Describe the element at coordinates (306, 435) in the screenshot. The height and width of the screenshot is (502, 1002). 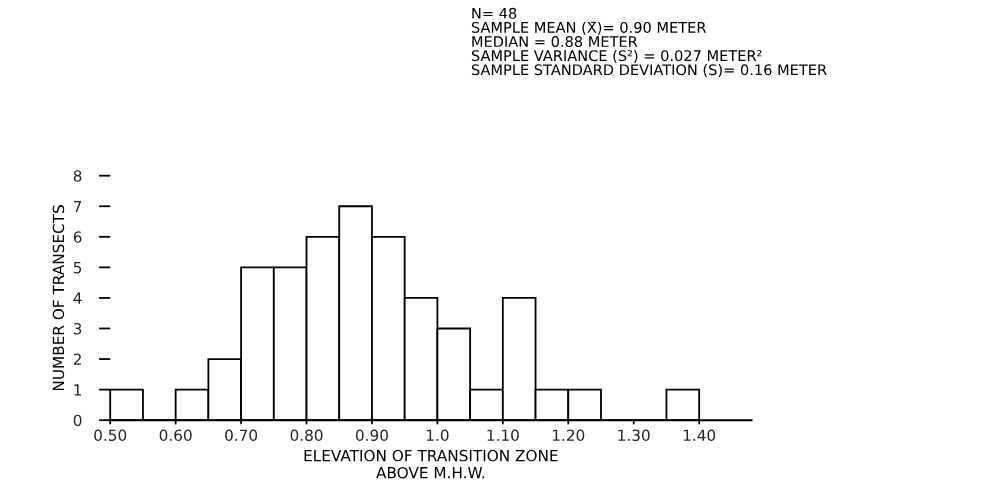
I see `x-tick-label: 0.80` at that location.